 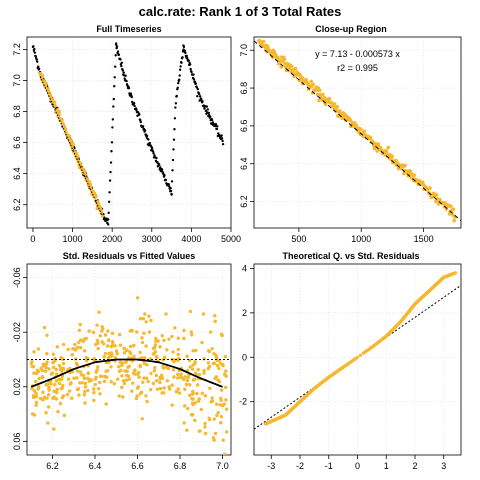 I want to click on full-xtick-label-4: 4000, so click(x=191, y=239).